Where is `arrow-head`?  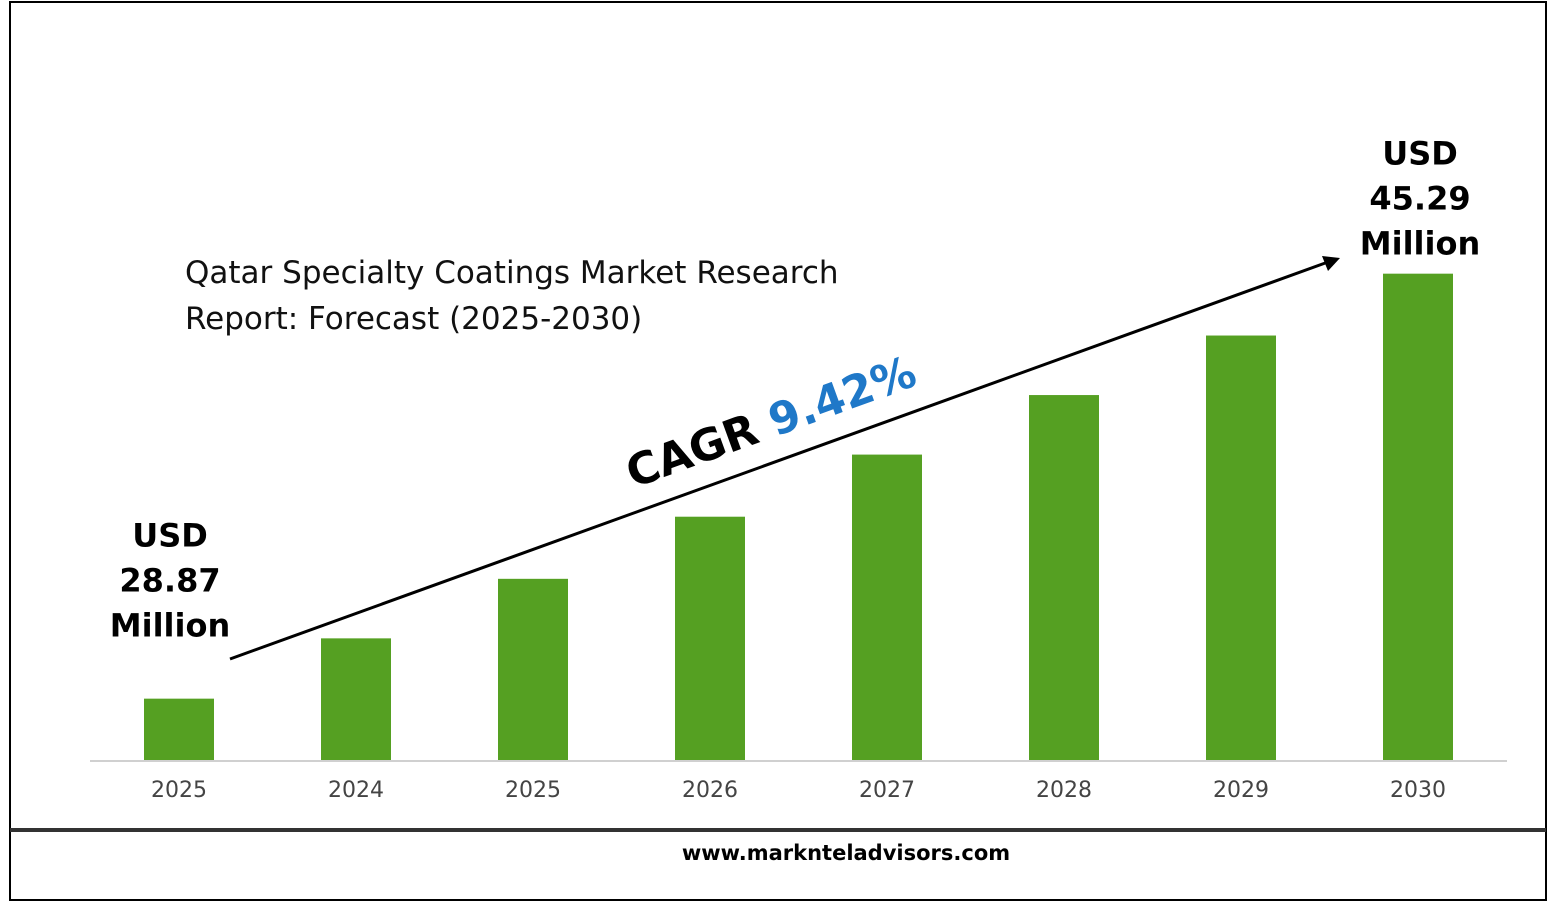
arrow-head is located at coordinates (1331, 263).